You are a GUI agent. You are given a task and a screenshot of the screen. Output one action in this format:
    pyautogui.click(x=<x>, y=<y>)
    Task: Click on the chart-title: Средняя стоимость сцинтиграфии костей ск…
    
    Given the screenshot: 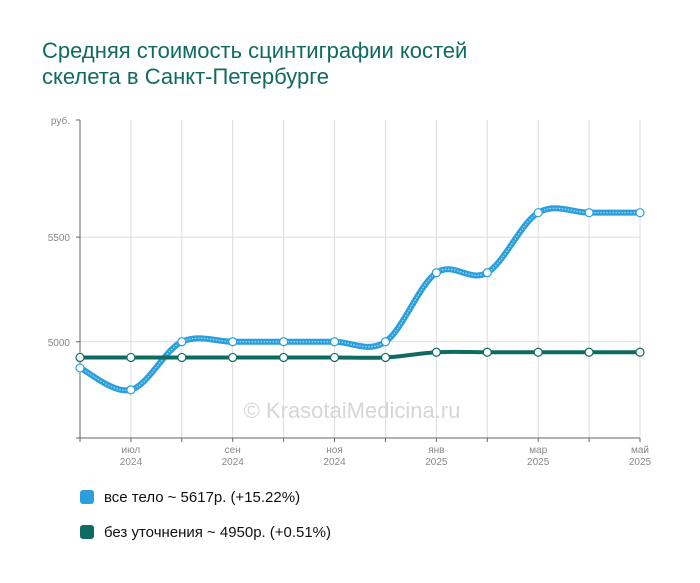 What is the action you would take?
    pyautogui.click(x=352, y=64)
    